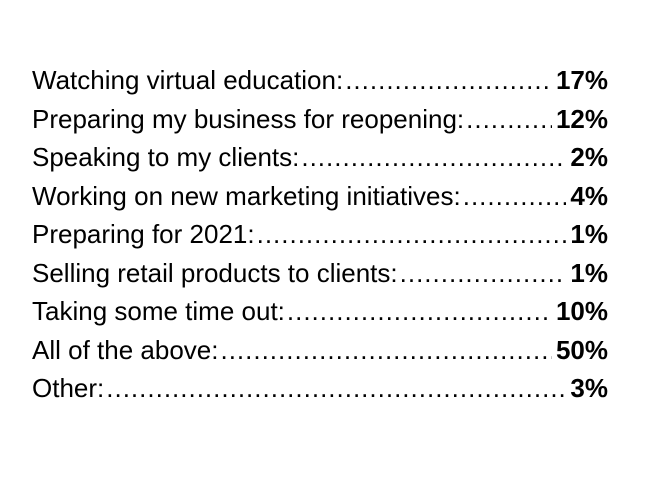 This screenshot has width=650, height=498. What do you see at coordinates (188, 80) in the screenshot?
I see `item-label: Watching virtual education:` at bounding box center [188, 80].